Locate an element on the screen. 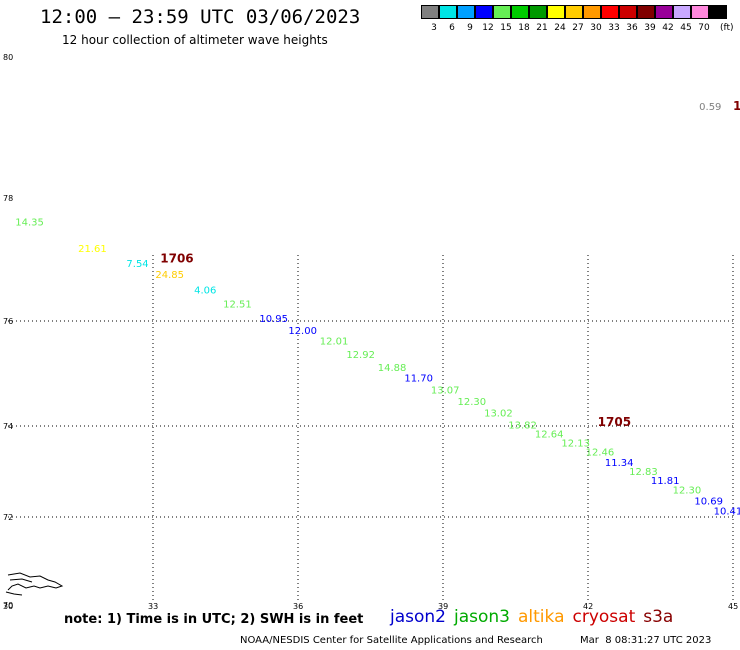 Image resolution: width=740 pixels, height=650 pixels. longitude-label: 45 is located at coordinates (733, 606).